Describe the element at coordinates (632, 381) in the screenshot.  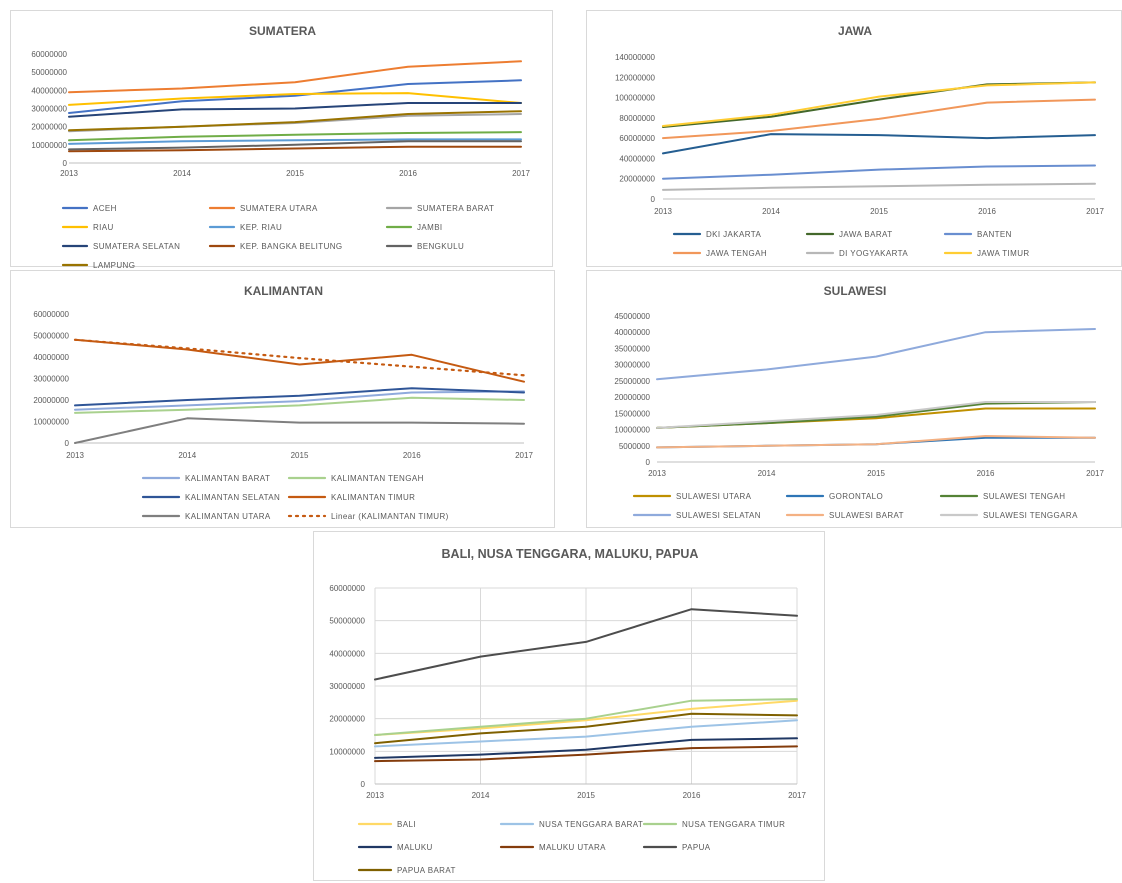
I see `y-tick-label: 25000000` at that location.